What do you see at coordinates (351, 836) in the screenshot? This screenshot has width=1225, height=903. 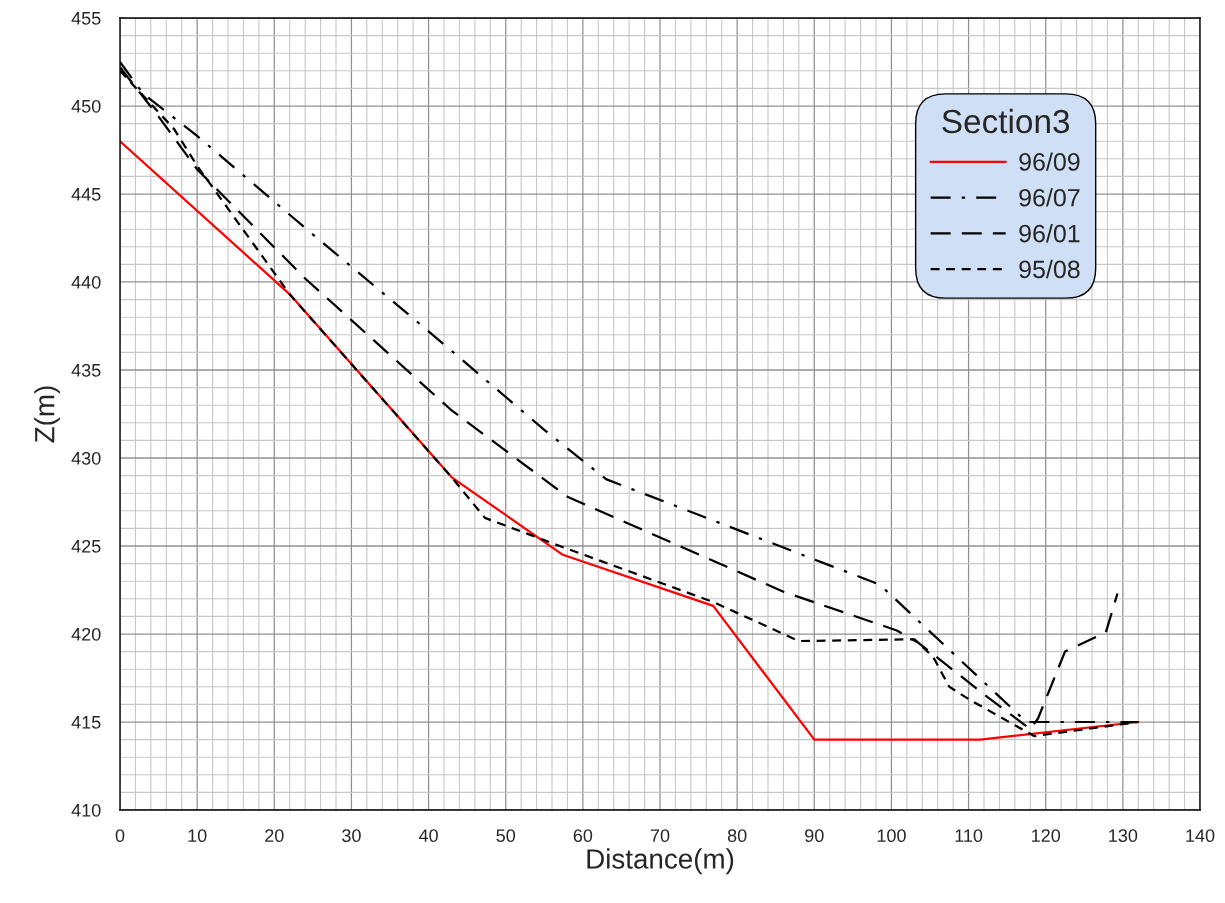 I see `x-tick-label: 30` at bounding box center [351, 836].